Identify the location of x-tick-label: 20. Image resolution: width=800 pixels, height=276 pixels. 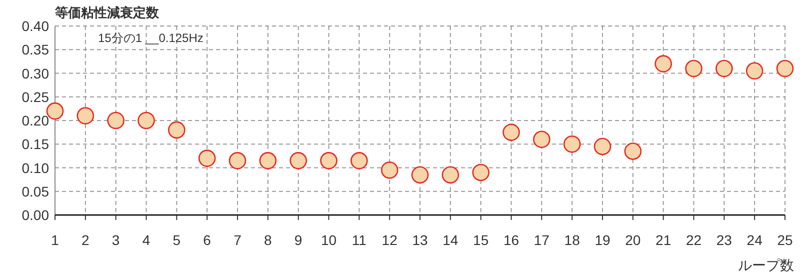
(633, 240).